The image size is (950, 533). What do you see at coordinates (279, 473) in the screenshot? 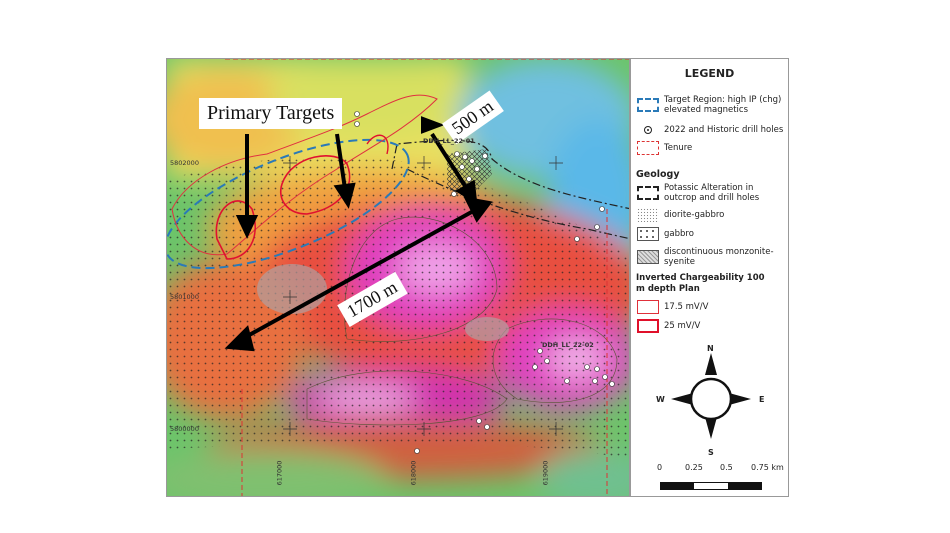
I see `easting-label: 617000` at bounding box center [279, 473].